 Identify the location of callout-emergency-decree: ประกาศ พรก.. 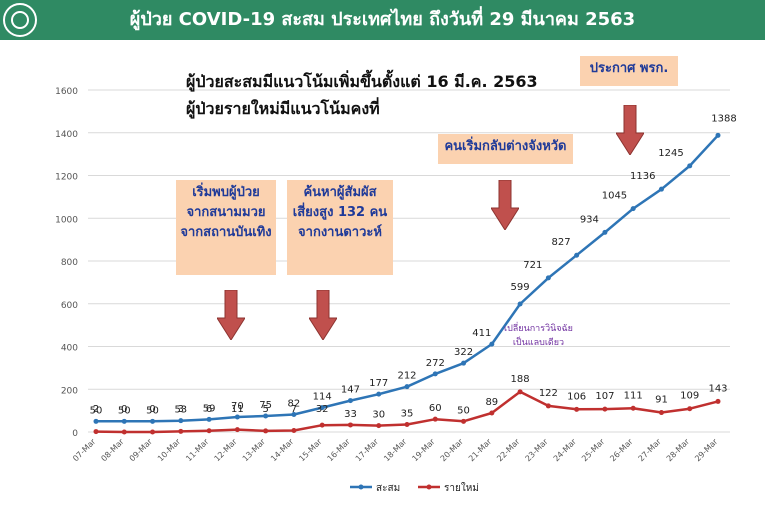
(629, 71).